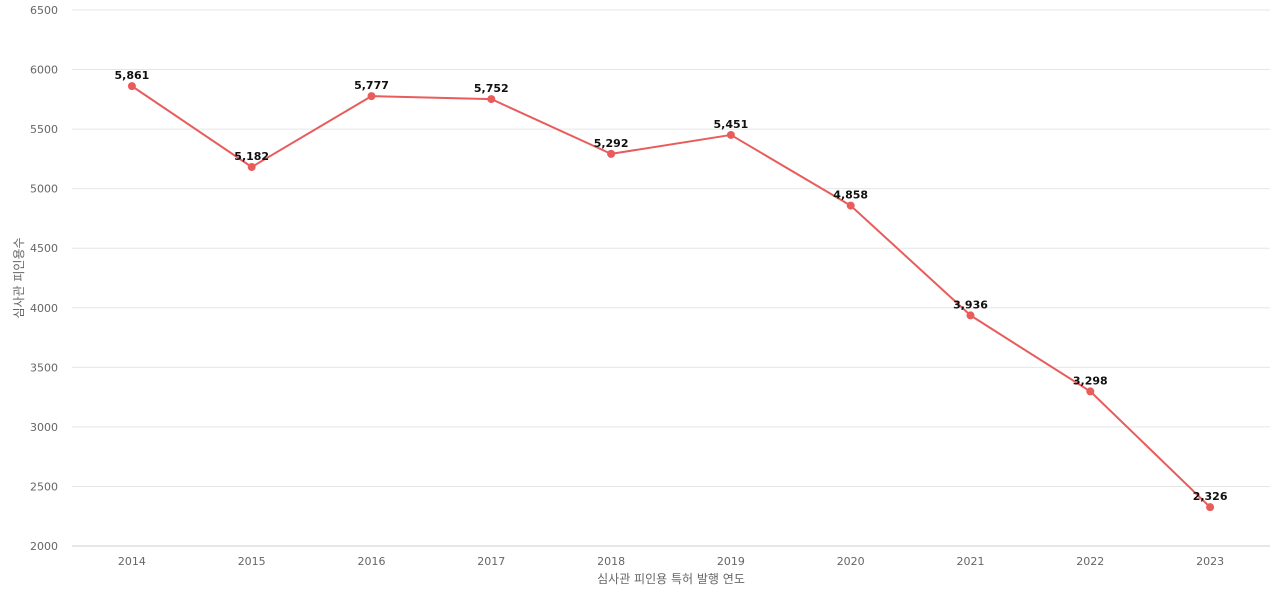 This screenshot has width=1280, height=600. What do you see at coordinates (44, 189) in the screenshot?
I see `y-tick-label-5000: 5000` at bounding box center [44, 189].